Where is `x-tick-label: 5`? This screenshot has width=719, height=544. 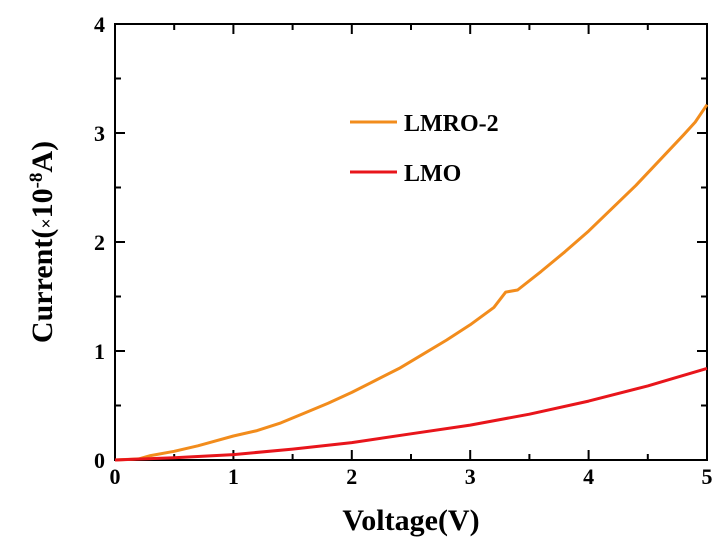 x-tick-label: 5 is located at coordinates (707, 476).